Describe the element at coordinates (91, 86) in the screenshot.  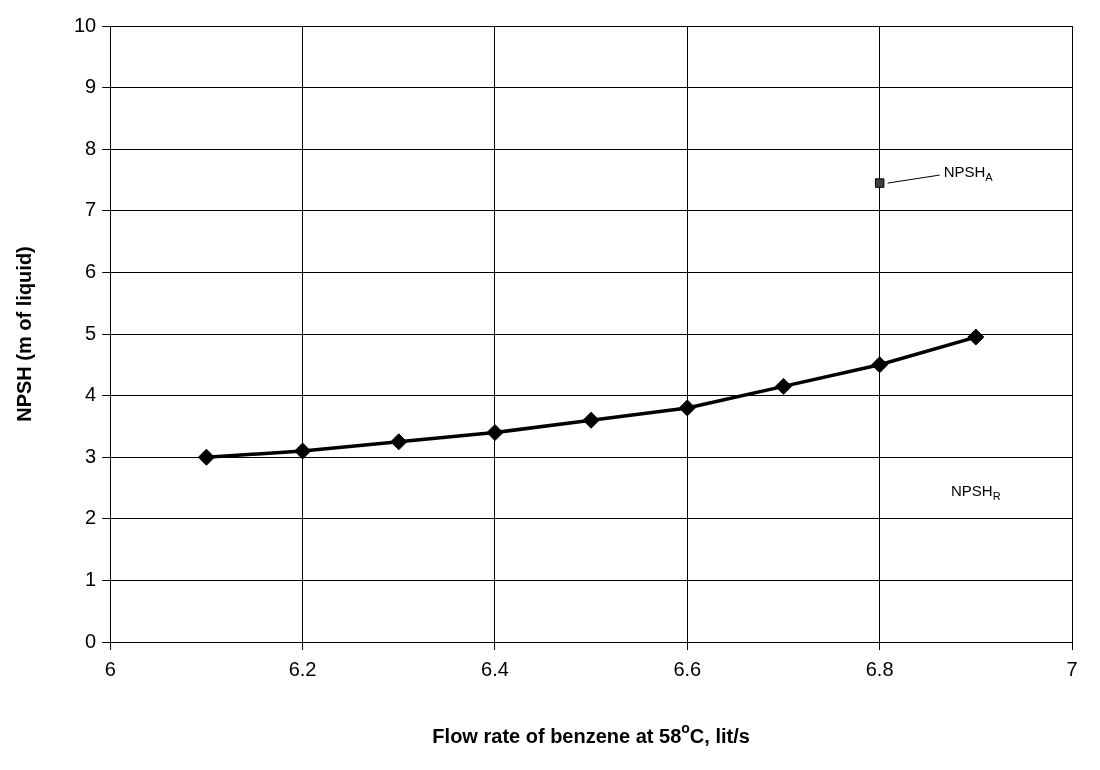
I see `y-tick-label: 9` at that location.